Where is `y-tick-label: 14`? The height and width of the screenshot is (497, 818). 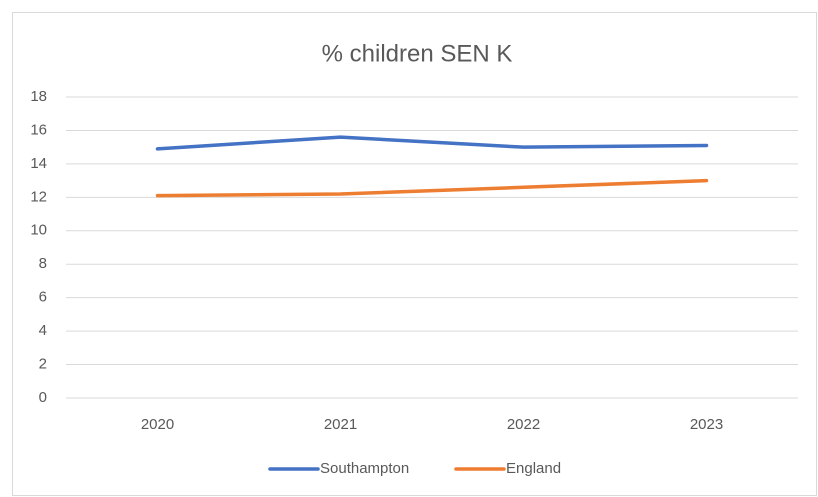
y-tick-label: 14 is located at coordinates (38, 163).